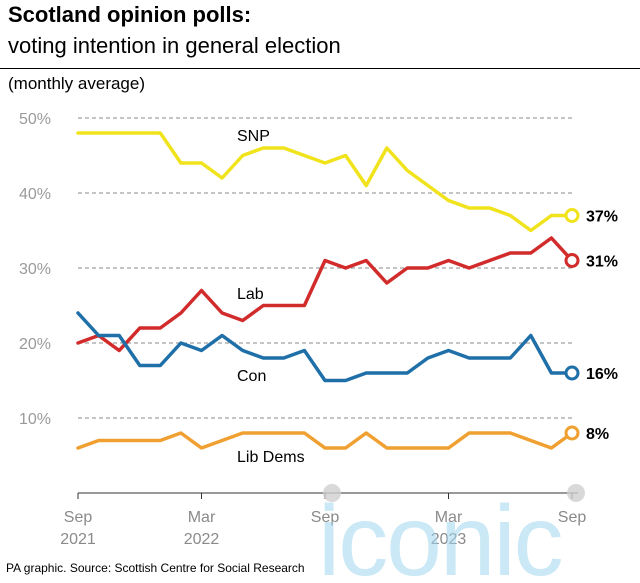 The height and width of the screenshot is (583, 640). What do you see at coordinates (250, 294) in the screenshot?
I see `series-name-label: Lab` at bounding box center [250, 294].